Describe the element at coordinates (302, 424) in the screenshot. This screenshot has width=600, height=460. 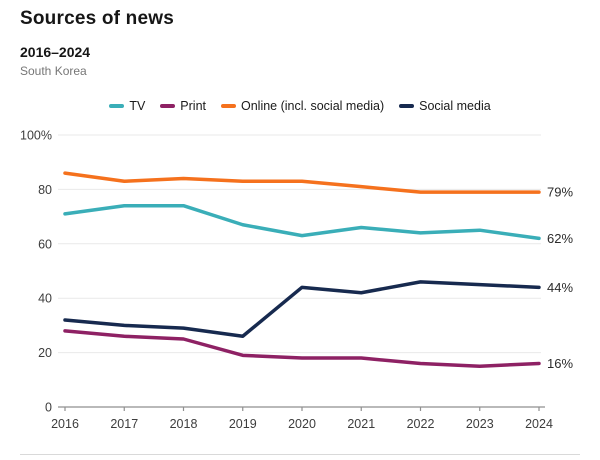
I see `x-axis-tick-label: 2020` at that location.